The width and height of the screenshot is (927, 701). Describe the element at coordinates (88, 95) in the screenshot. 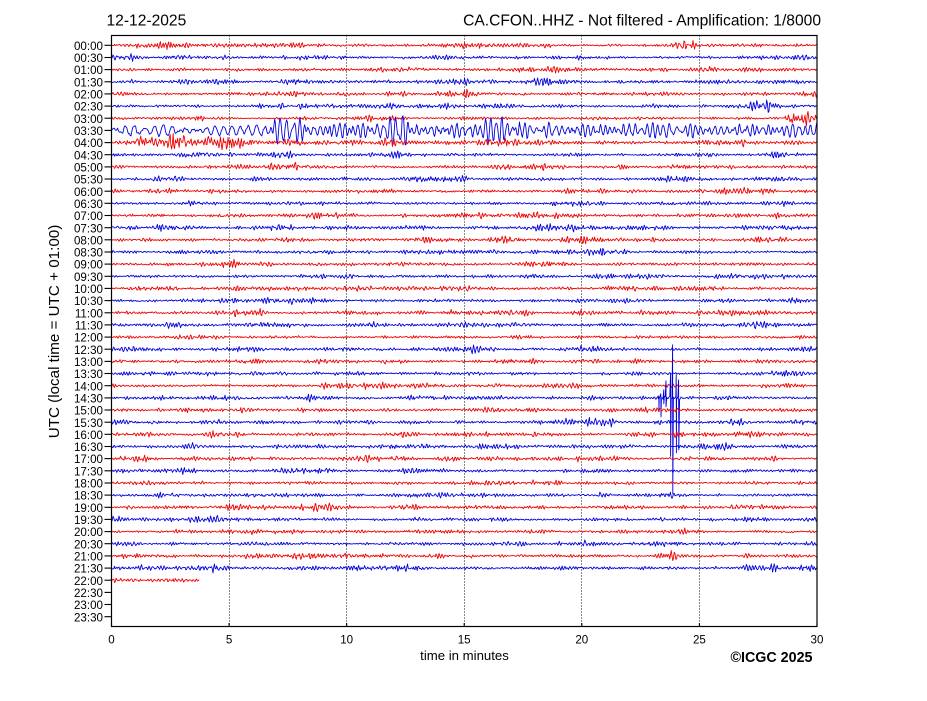

I see `svg-text: 02:00` at that location.